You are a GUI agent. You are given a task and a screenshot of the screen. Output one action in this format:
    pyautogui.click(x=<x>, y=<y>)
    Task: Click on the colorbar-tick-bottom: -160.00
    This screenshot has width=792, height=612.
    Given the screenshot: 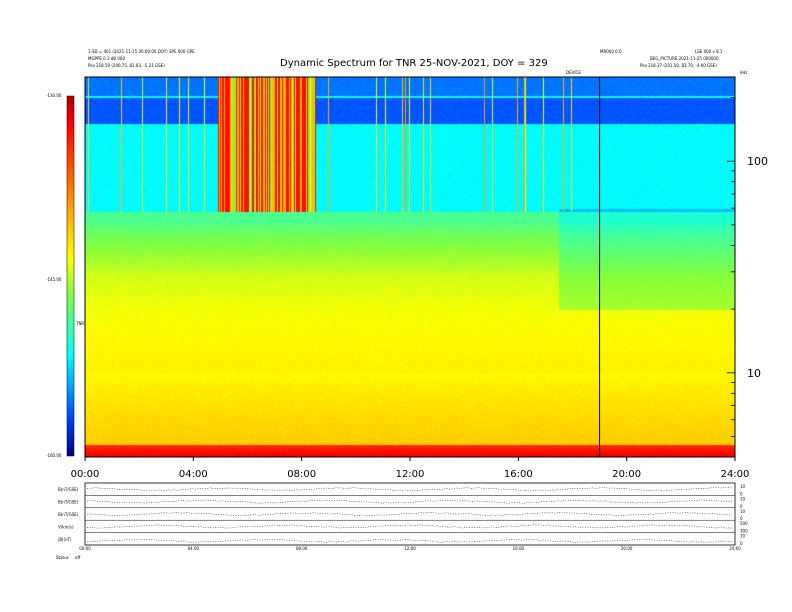 What is the action you would take?
    pyautogui.click(x=54, y=455)
    